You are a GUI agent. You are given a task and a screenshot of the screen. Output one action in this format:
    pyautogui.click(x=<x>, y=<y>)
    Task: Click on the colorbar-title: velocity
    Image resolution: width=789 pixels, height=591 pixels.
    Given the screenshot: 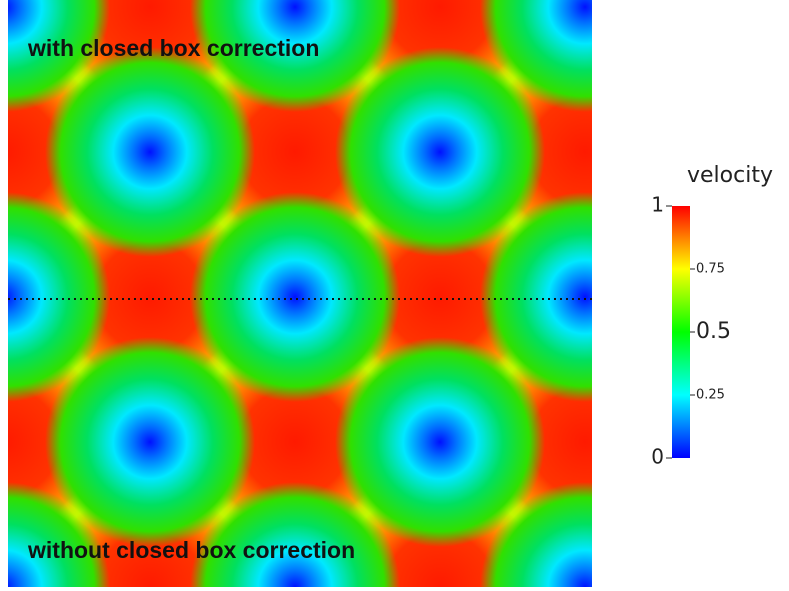 What is the action you would take?
    pyautogui.click(x=730, y=175)
    